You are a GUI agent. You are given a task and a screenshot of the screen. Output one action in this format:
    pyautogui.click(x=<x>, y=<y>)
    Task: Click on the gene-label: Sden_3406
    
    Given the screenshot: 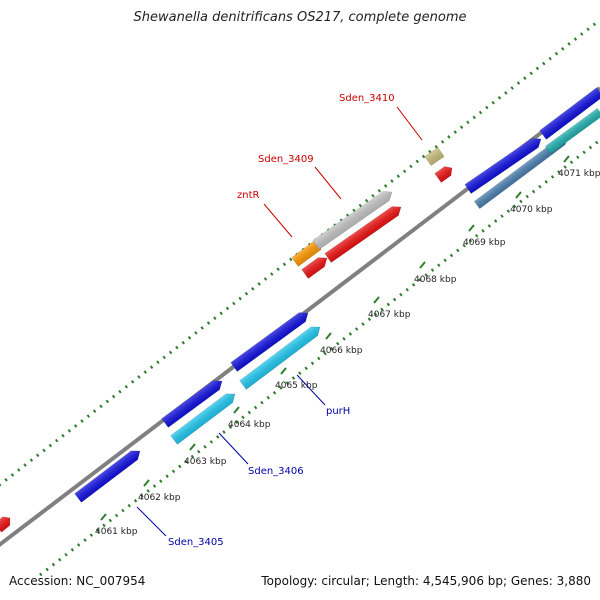 What is the action you would take?
    pyautogui.click(x=276, y=471)
    